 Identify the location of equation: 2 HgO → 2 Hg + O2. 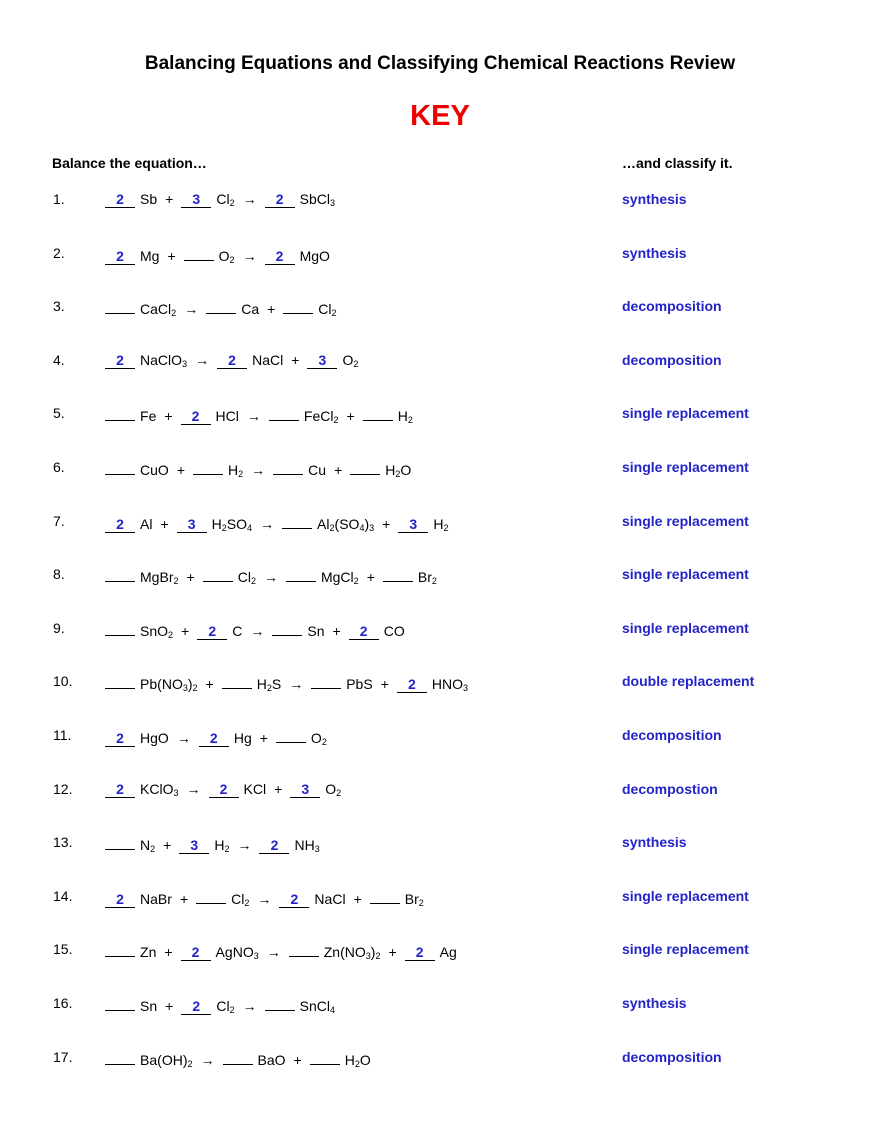
(216, 737).